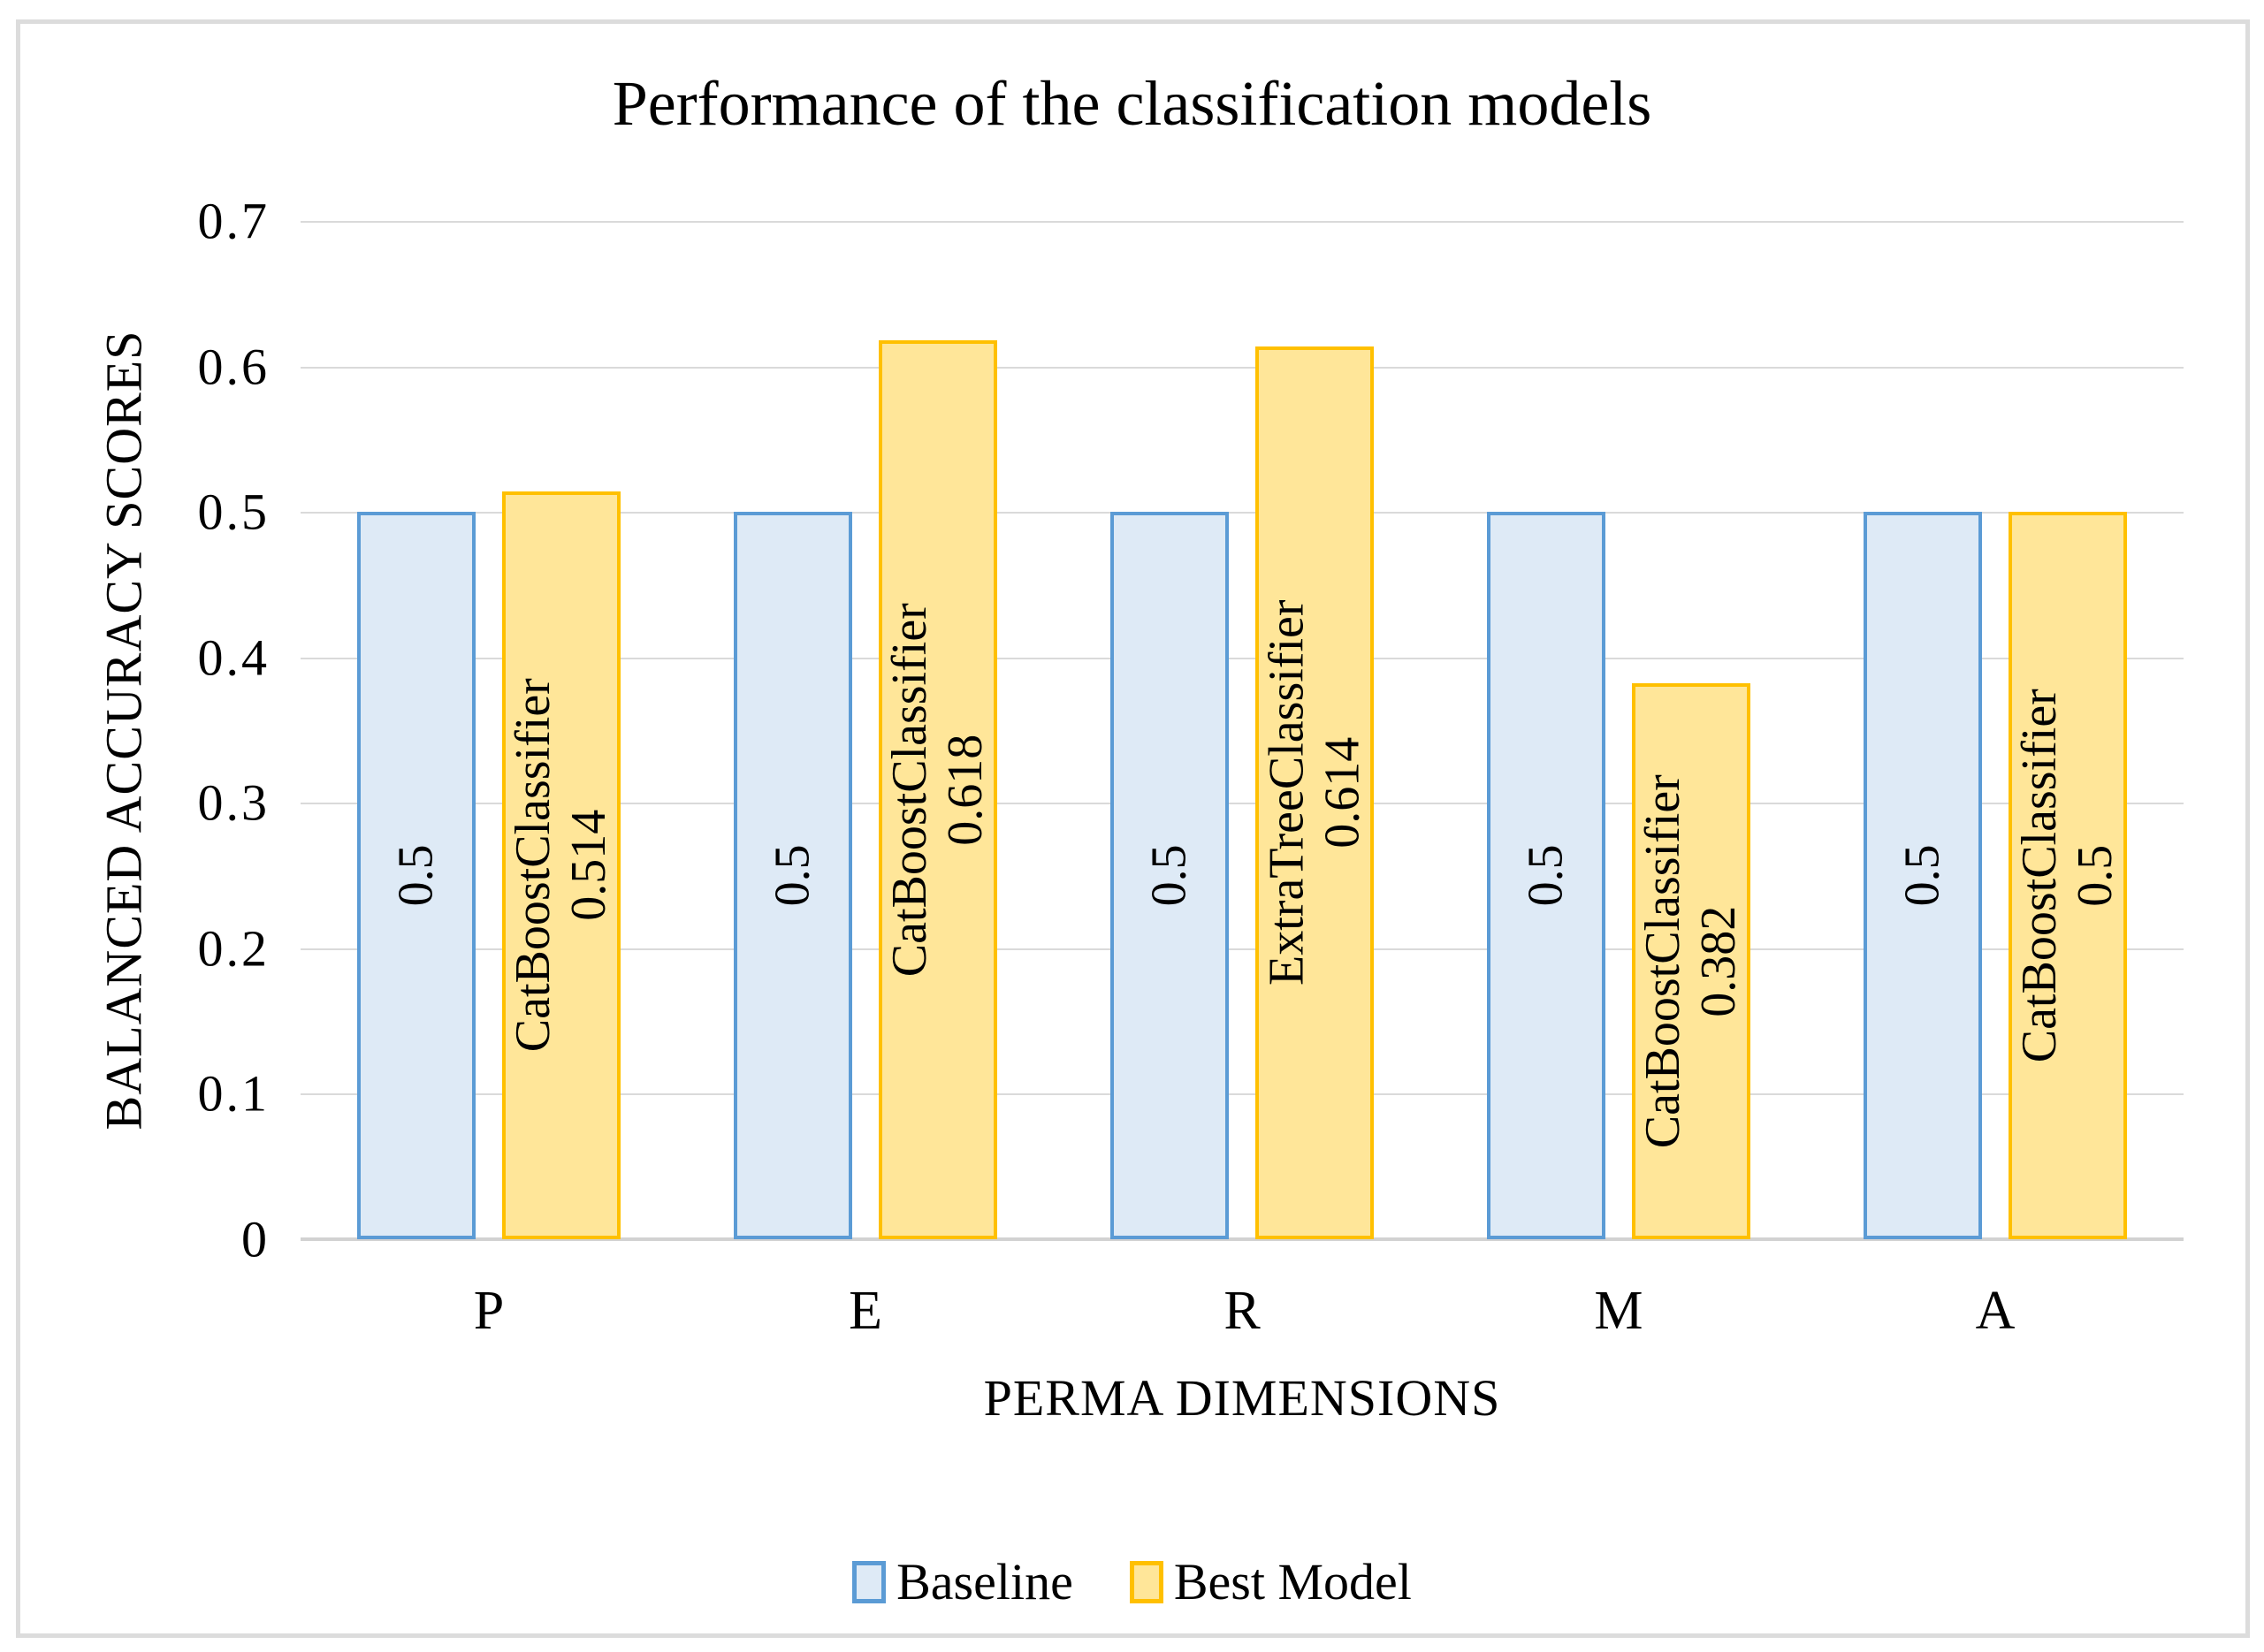 This screenshot has height=1652, width=2264. I want to click on x-tick-label-M: M, so click(1619, 1311).